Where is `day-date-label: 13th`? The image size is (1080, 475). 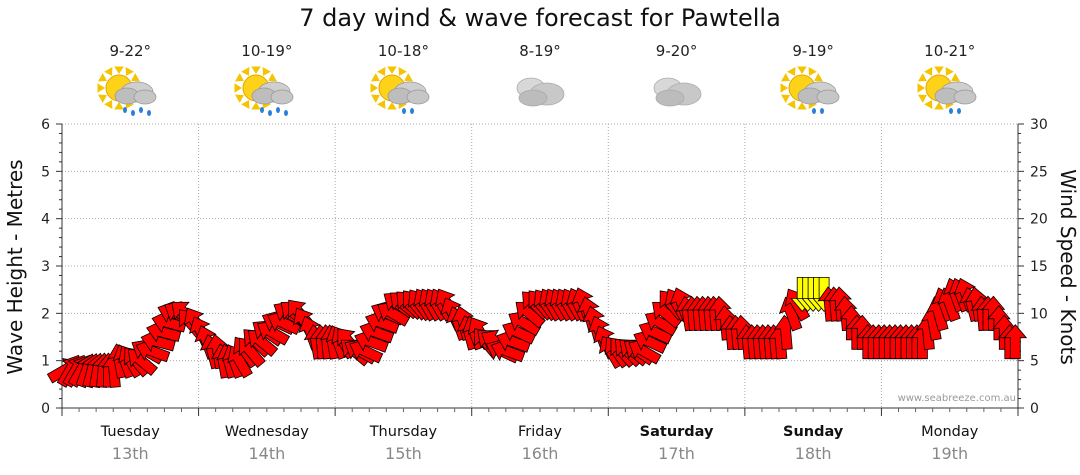
day-date-label: 13th is located at coordinates (130, 453).